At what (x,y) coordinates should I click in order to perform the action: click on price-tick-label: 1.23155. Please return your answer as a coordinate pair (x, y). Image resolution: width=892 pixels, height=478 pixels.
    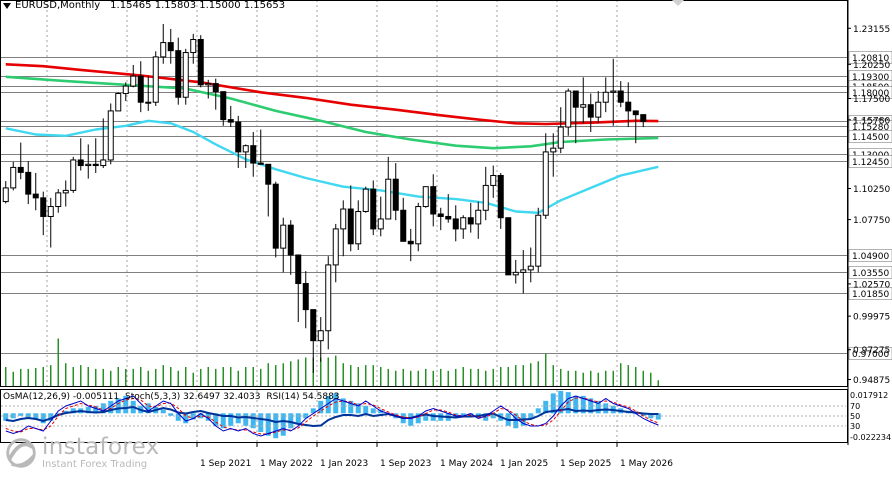
    Looking at the image, I should click on (871, 30).